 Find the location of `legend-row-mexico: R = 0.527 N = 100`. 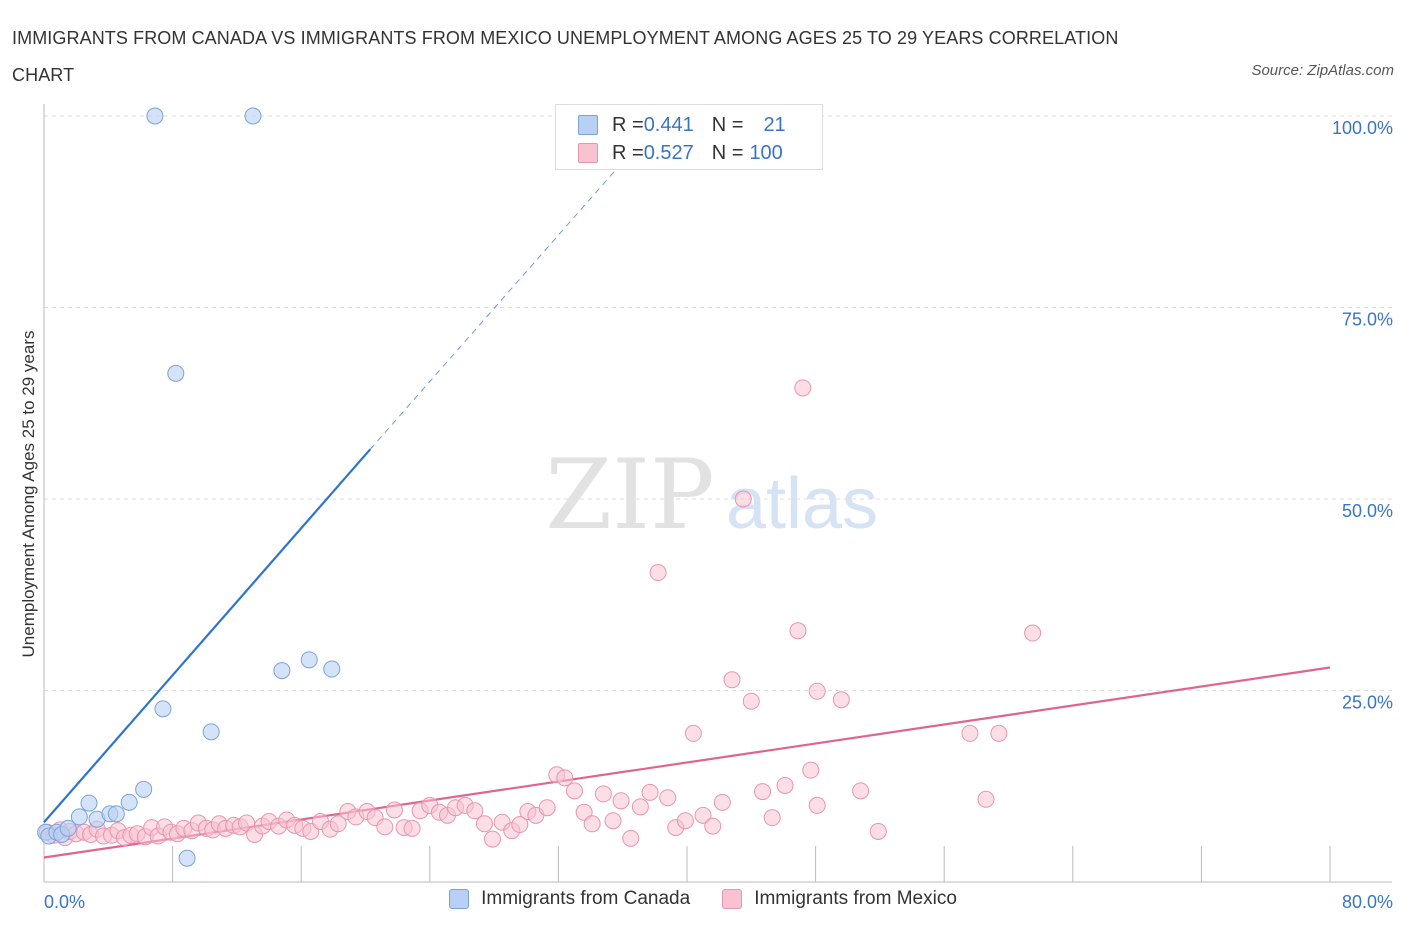

legend-row-mexico: R = 0.527 N = 100 is located at coordinates (680, 153).